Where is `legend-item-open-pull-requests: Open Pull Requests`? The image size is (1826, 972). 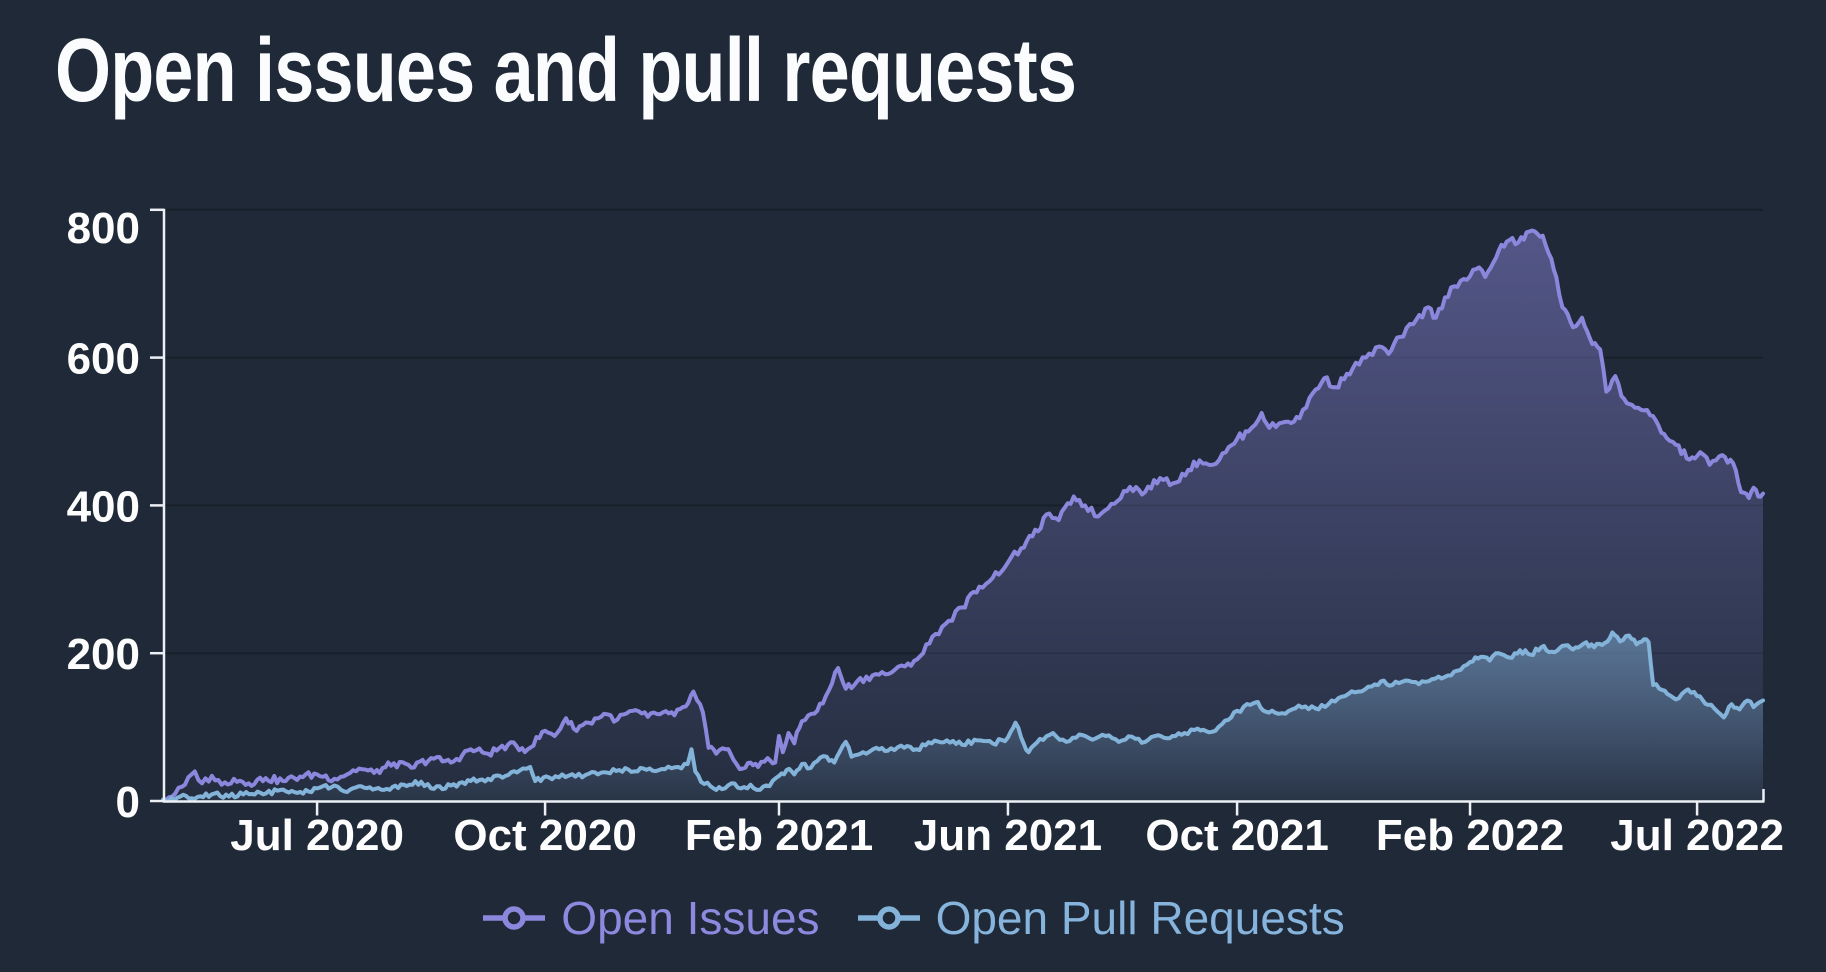 legend-item-open-pull-requests: Open Pull Requests is located at coordinates (1100, 918).